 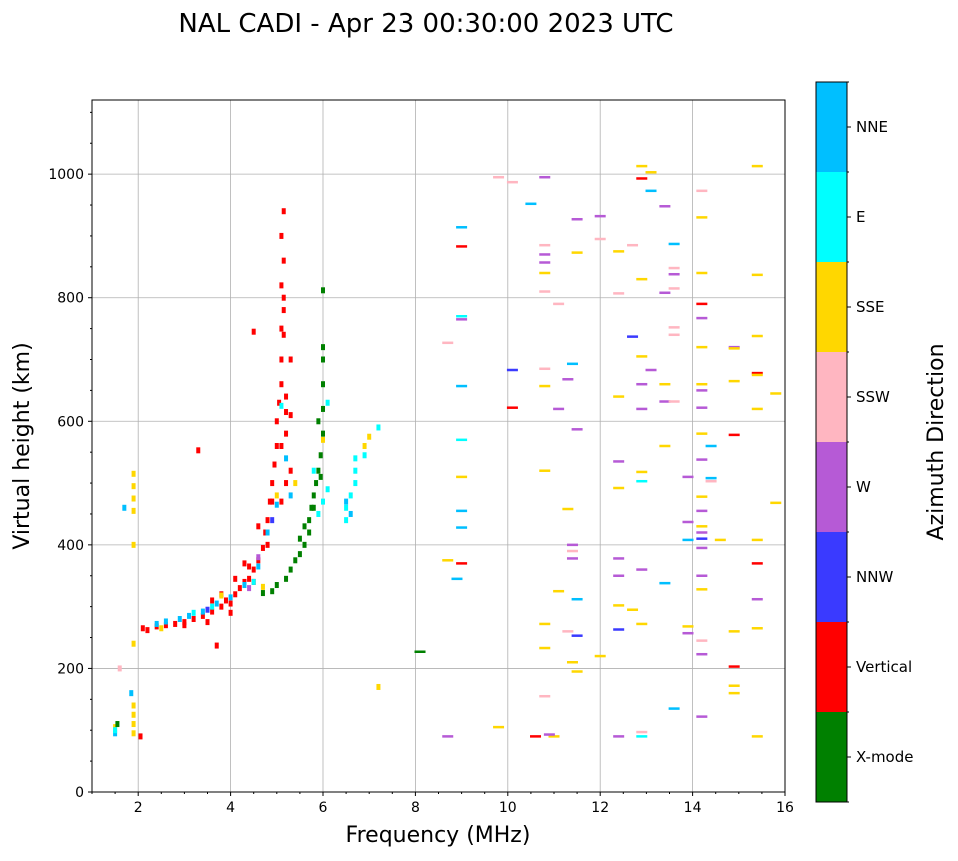 What do you see at coordinates (864, 442) in the screenshot?
I see `colorbar: X-mode Vertical NNW W SSW SSE E NNE` at bounding box center [864, 442].